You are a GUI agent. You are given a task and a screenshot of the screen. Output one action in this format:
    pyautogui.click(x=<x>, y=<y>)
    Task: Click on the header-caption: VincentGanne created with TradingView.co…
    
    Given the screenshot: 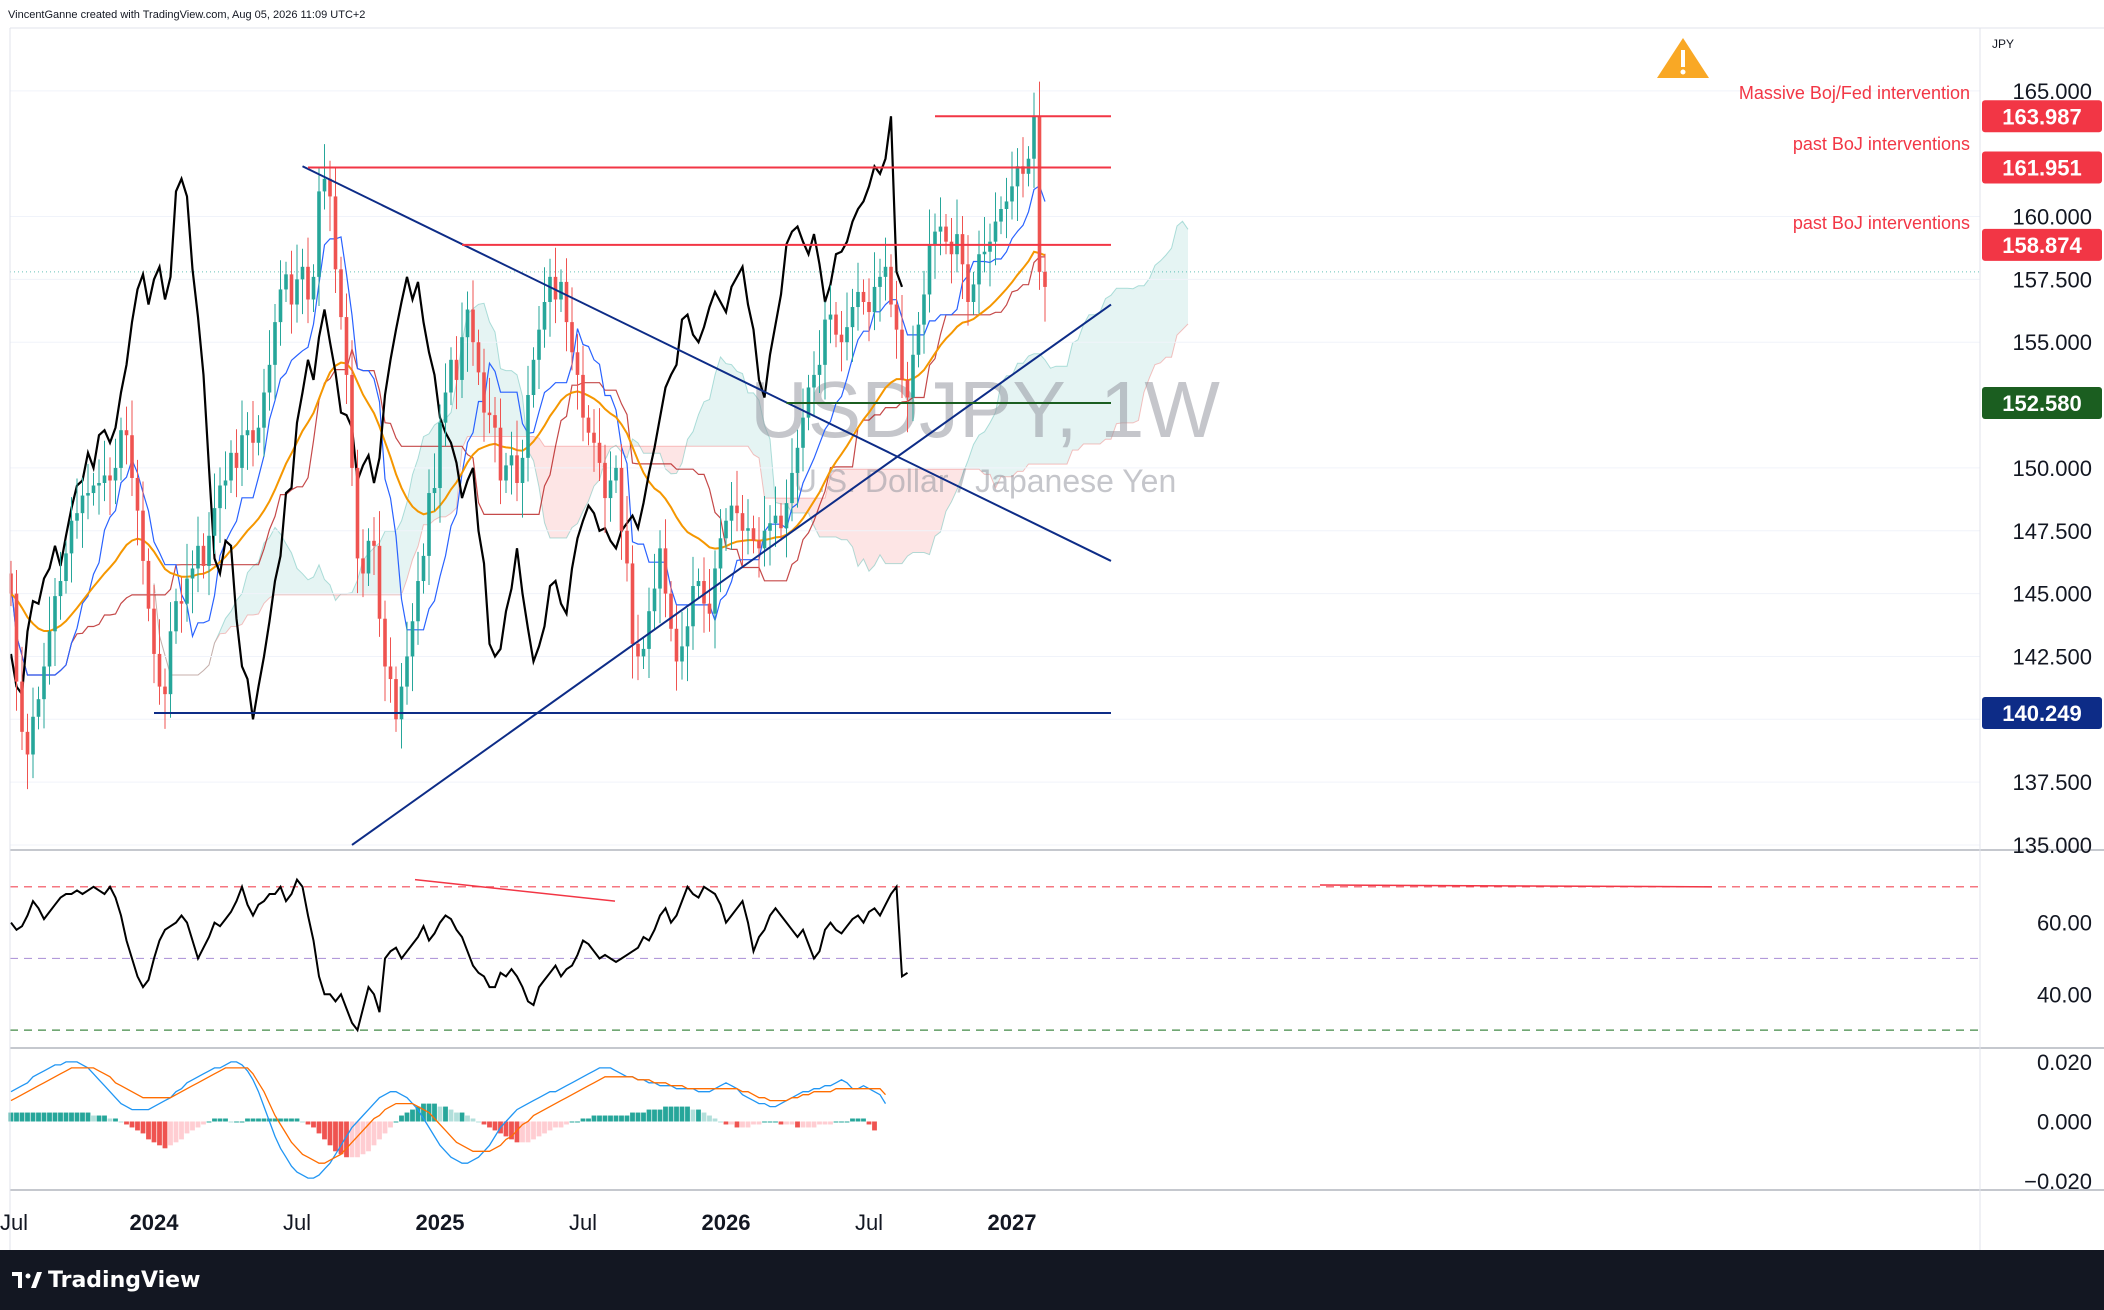 What is the action you would take?
    pyautogui.click(x=186, y=15)
    